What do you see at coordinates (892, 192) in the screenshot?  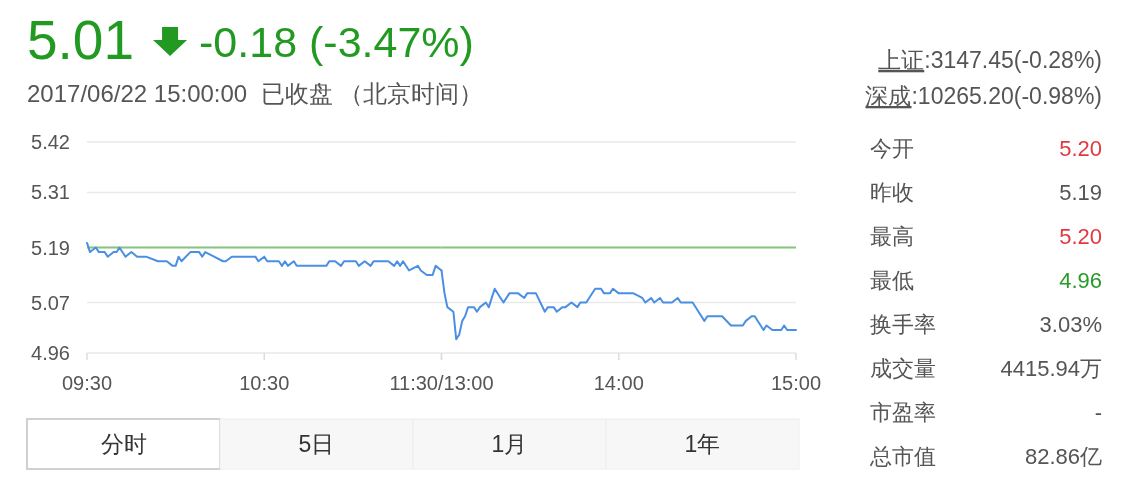 I see `category-label: 昨收` at bounding box center [892, 192].